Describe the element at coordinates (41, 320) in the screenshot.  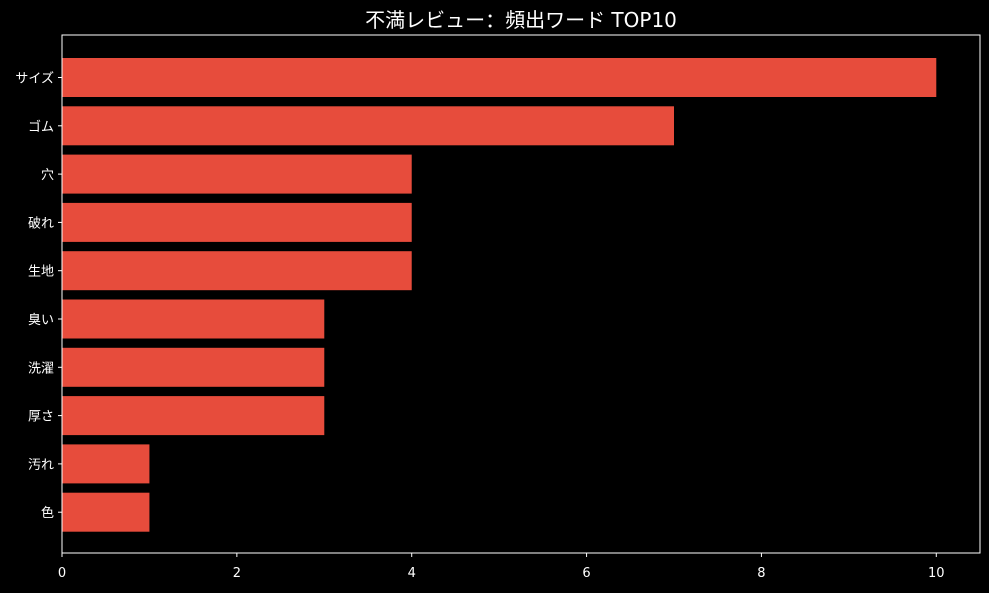
I see `y-tick-label: 臭い` at that location.